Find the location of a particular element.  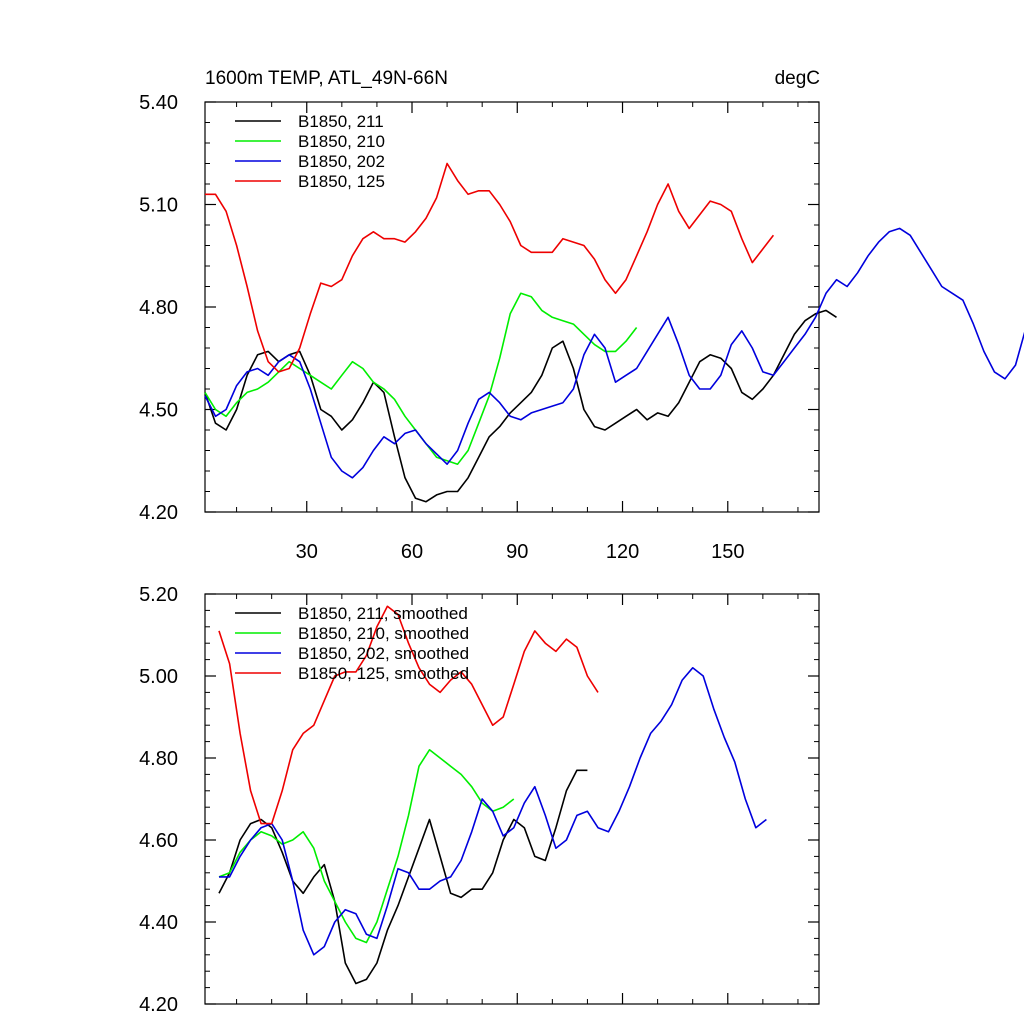

top-x-tick-labels: 30 60 90 120 150 is located at coordinates (520, 552).